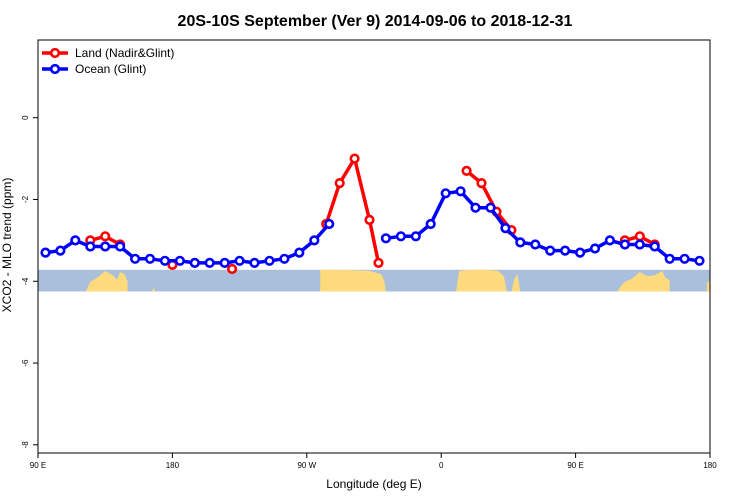 The height and width of the screenshot is (500, 750). I want to click on legend: Land (Nadir&Glint) Ocean (Glint), so click(108, 61).